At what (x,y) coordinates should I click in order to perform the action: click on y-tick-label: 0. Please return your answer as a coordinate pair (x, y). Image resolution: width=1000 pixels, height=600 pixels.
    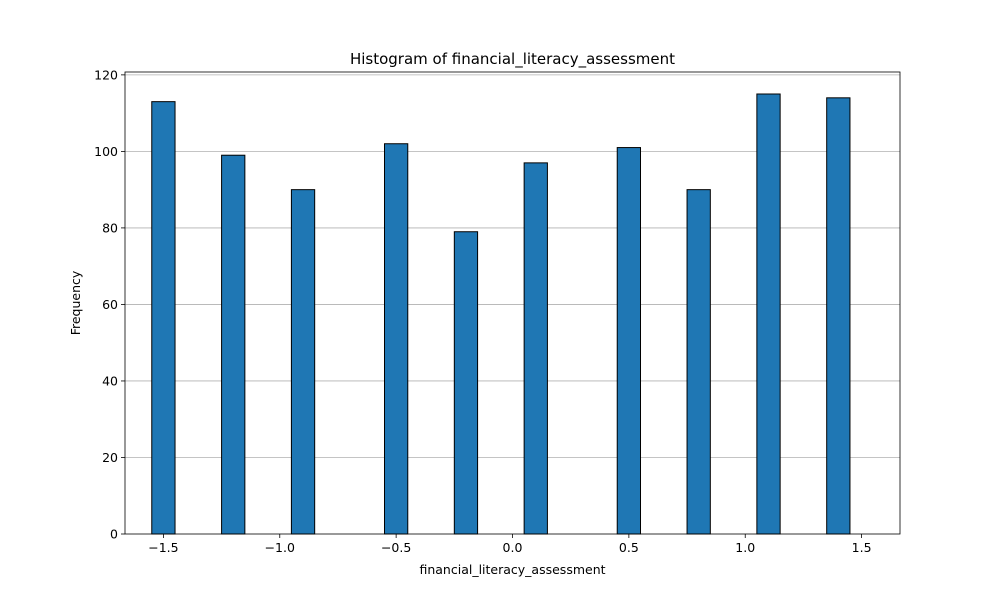
    Looking at the image, I should click on (114, 534).